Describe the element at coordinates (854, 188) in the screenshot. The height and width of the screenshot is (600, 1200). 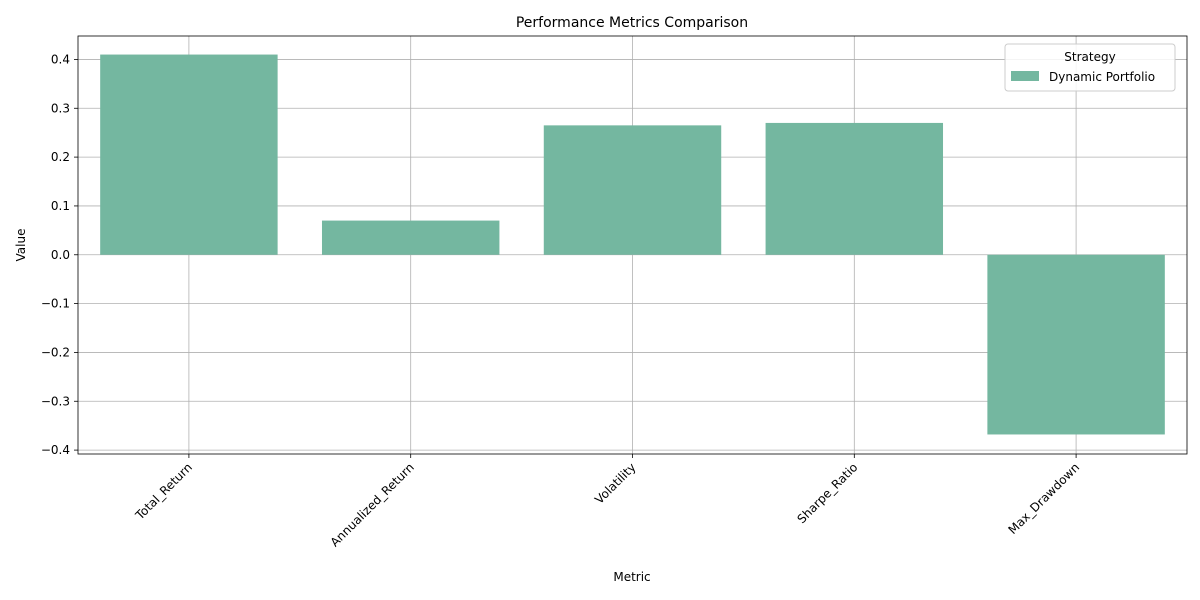
I see `bar-sharpe-ratio` at that location.